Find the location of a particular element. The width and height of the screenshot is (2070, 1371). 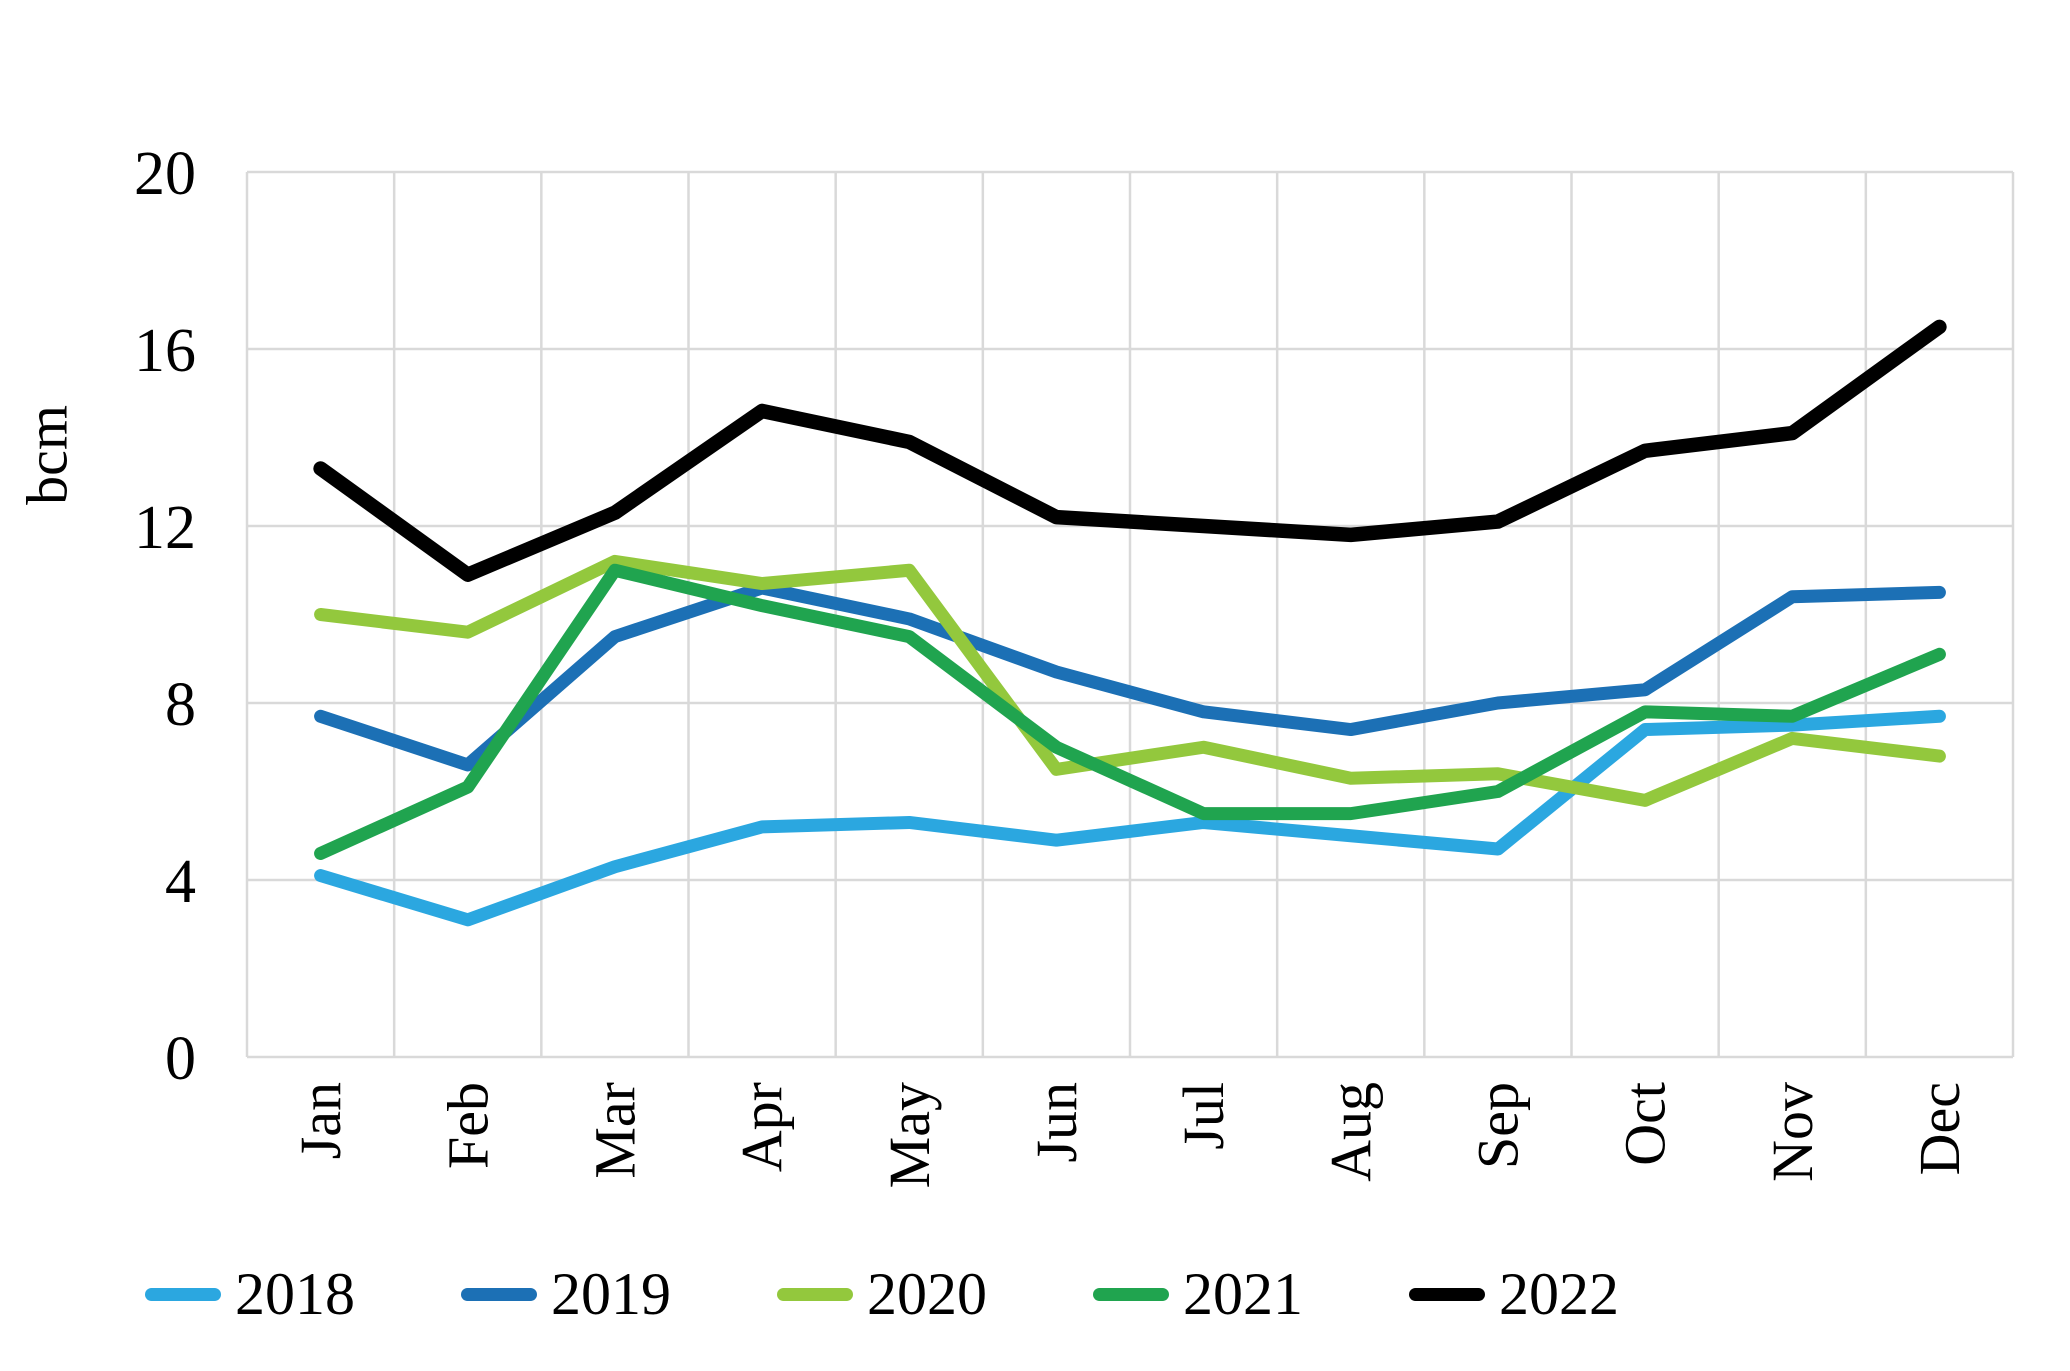

y-tick-label: 20 is located at coordinates (165, 174).